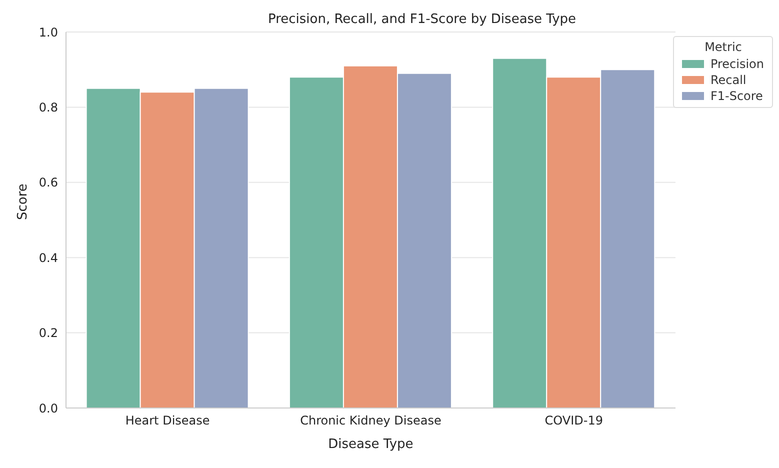 The width and height of the screenshot is (779, 468). Describe the element at coordinates (48, 257) in the screenshot. I see `y-tick-label: 0.4` at that location.